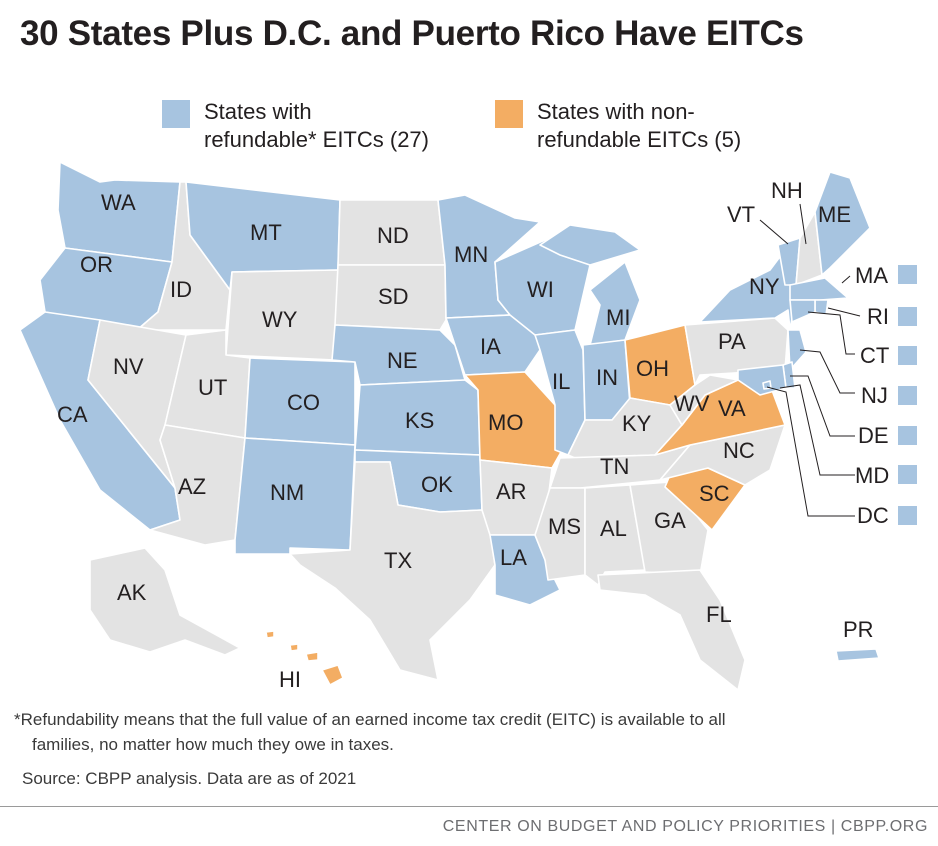 The width and height of the screenshot is (938, 846). Describe the element at coordinates (831, 333) in the screenshot. I see `leader-CT` at that location.